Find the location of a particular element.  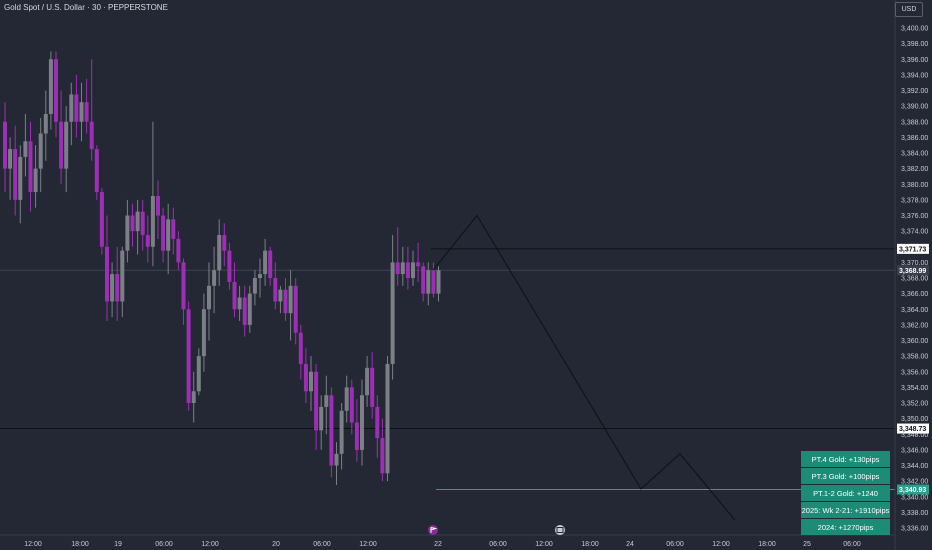

flag-event-icon is located at coordinates (433, 530).